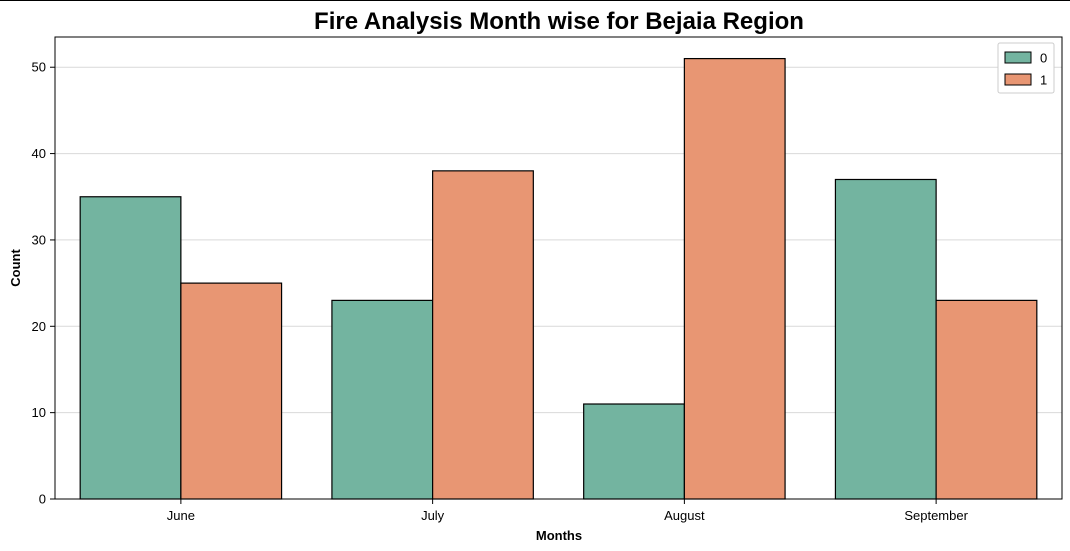 This screenshot has height=551, width=1070. Describe the element at coordinates (568, 511) in the screenshot. I see `x-axis-ticks: June July August September` at that location.